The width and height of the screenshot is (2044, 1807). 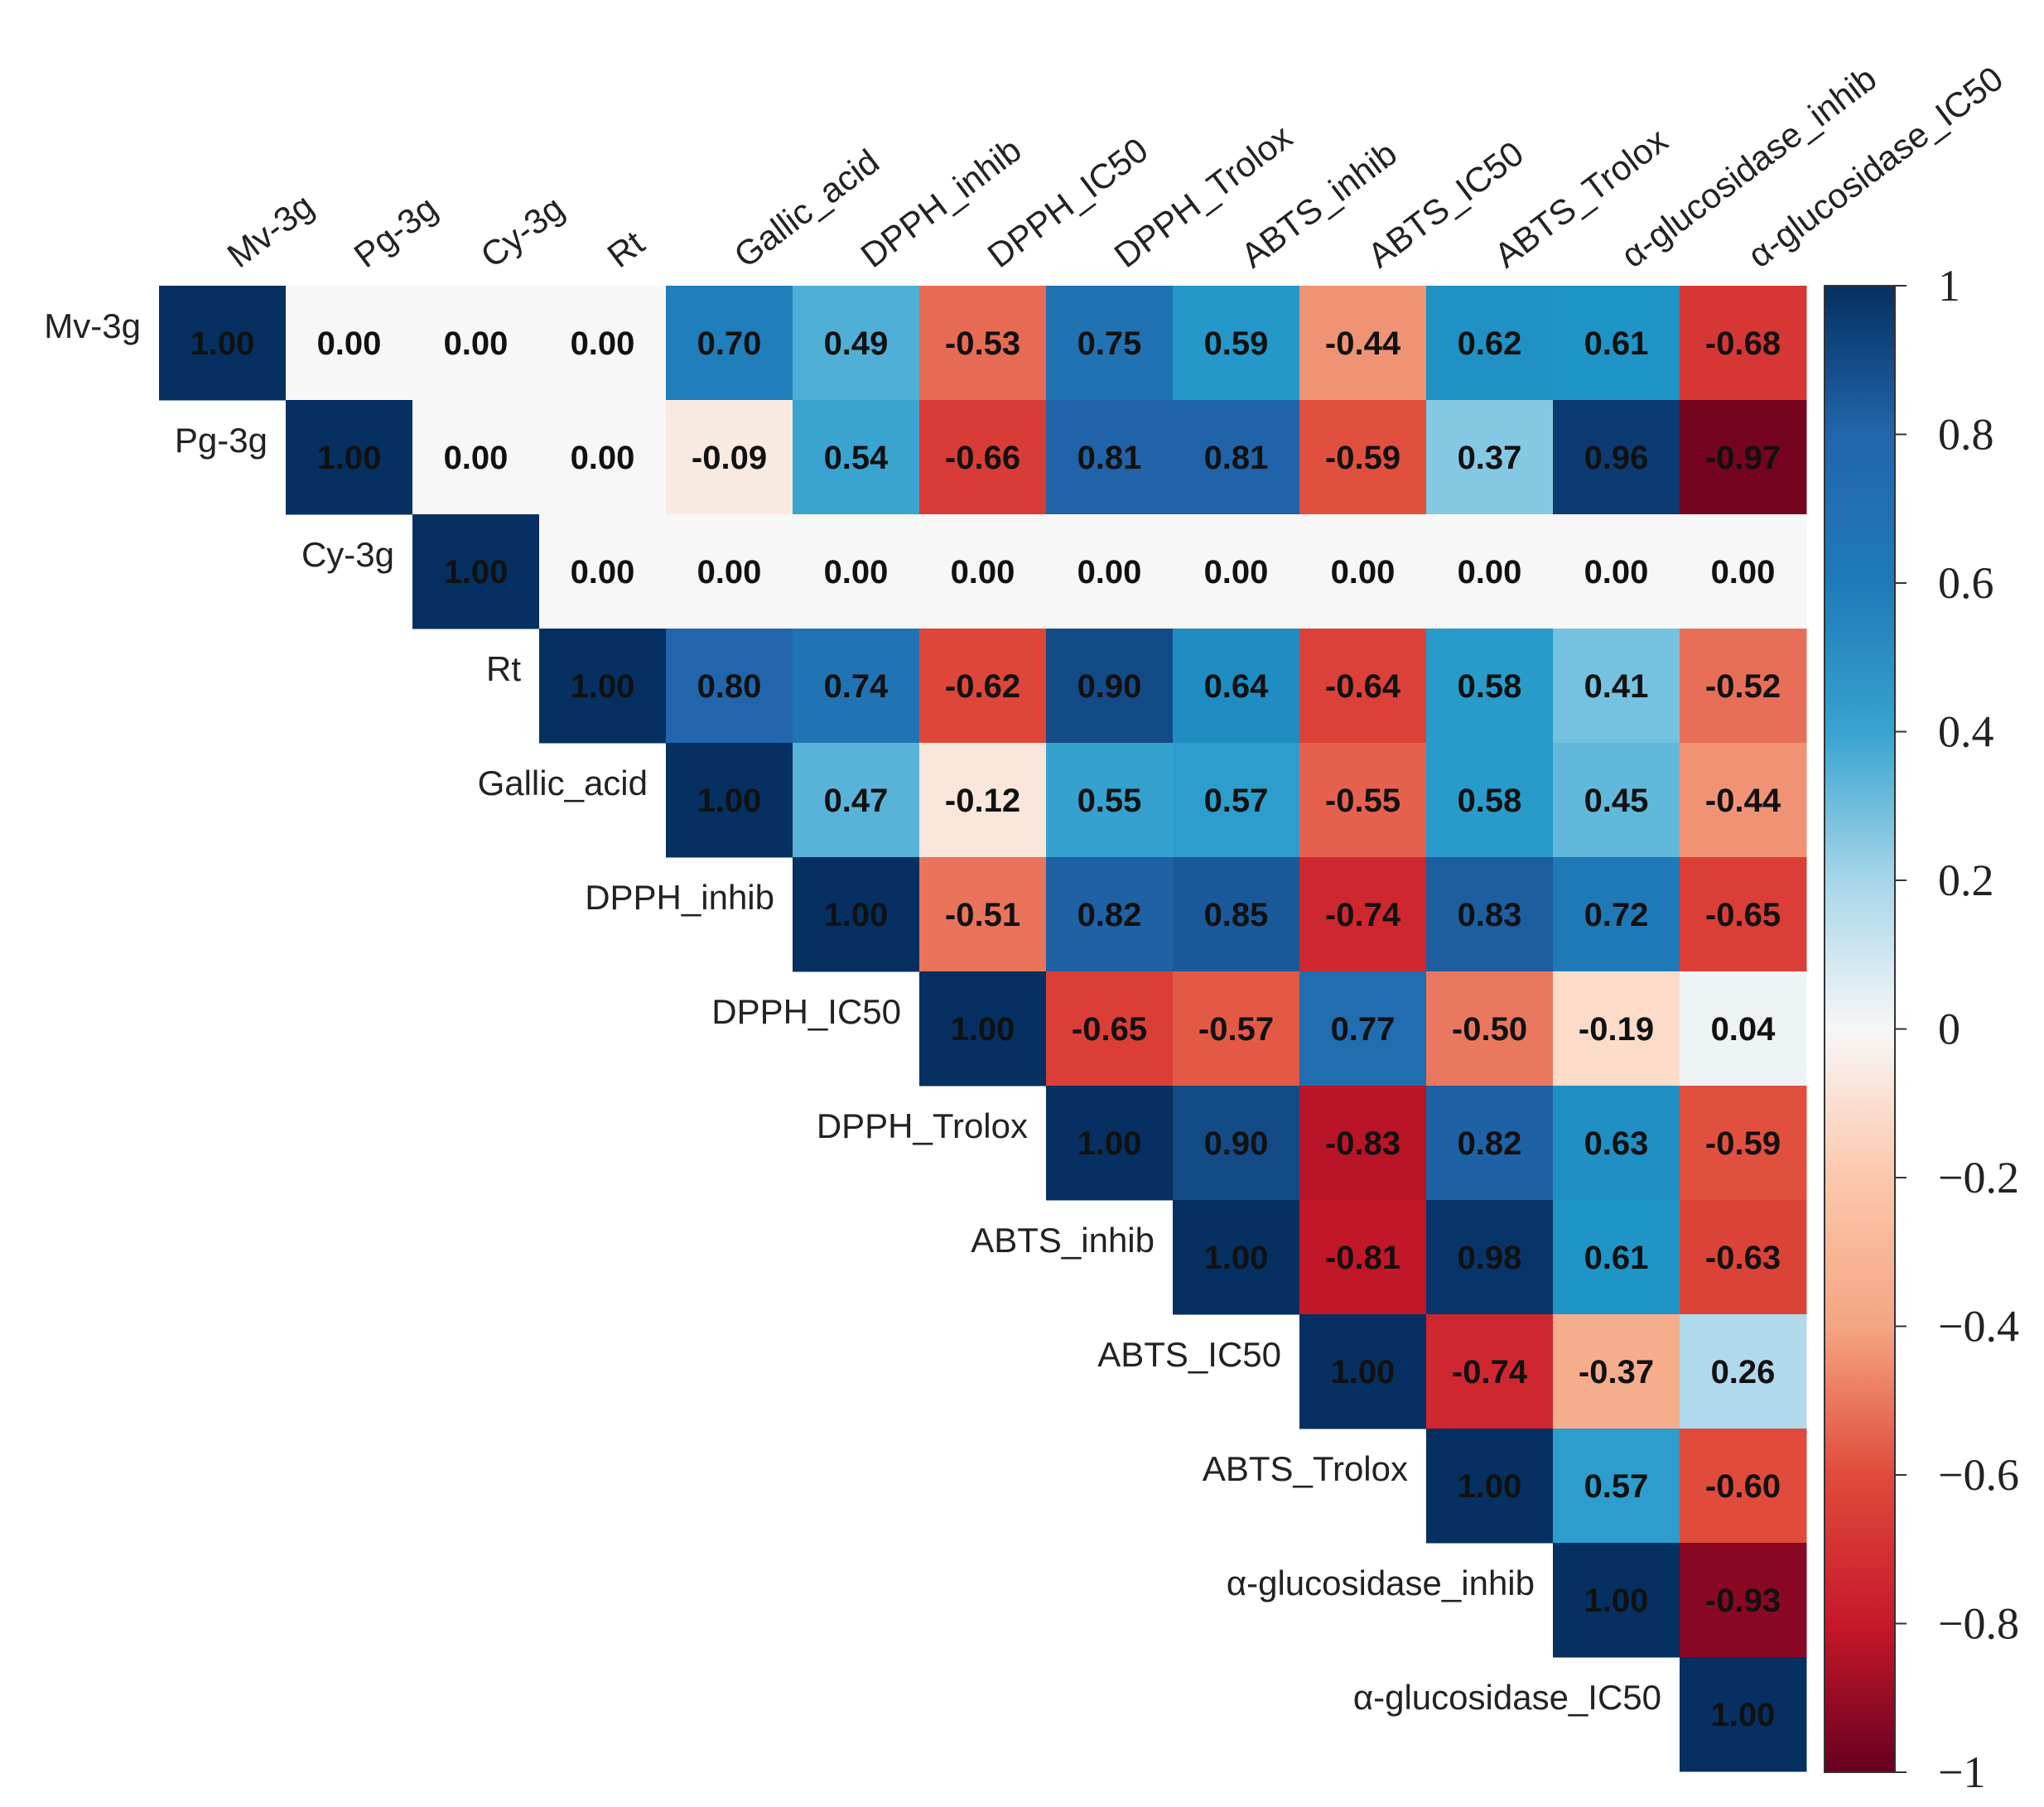 What do you see at coordinates (1966, 583) in the screenshot?
I see `colorbar-tick-label: 0.6` at bounding box center [1966, 583].